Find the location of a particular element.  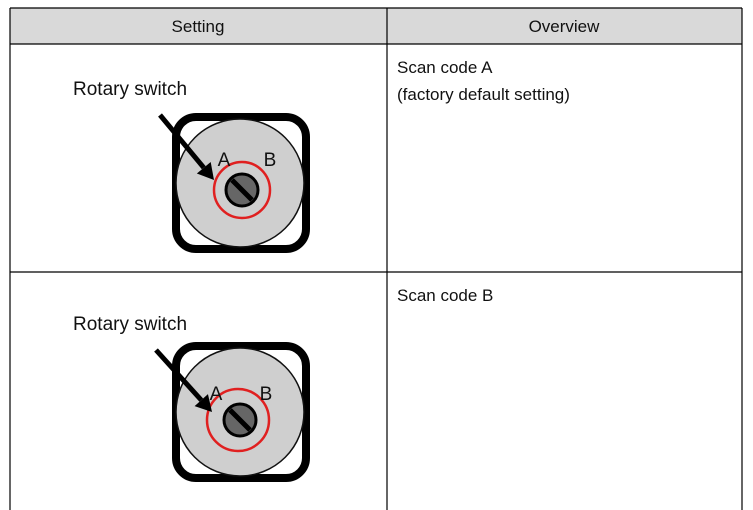

overview-text: (factory default setting) is located at coordinates (483, 94).